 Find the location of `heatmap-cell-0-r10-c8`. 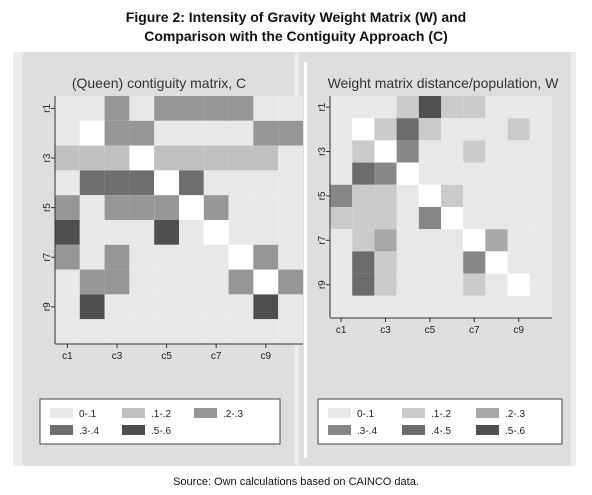

heatmap-cell-0-r10-c8 is located at coordinates (241, 331).